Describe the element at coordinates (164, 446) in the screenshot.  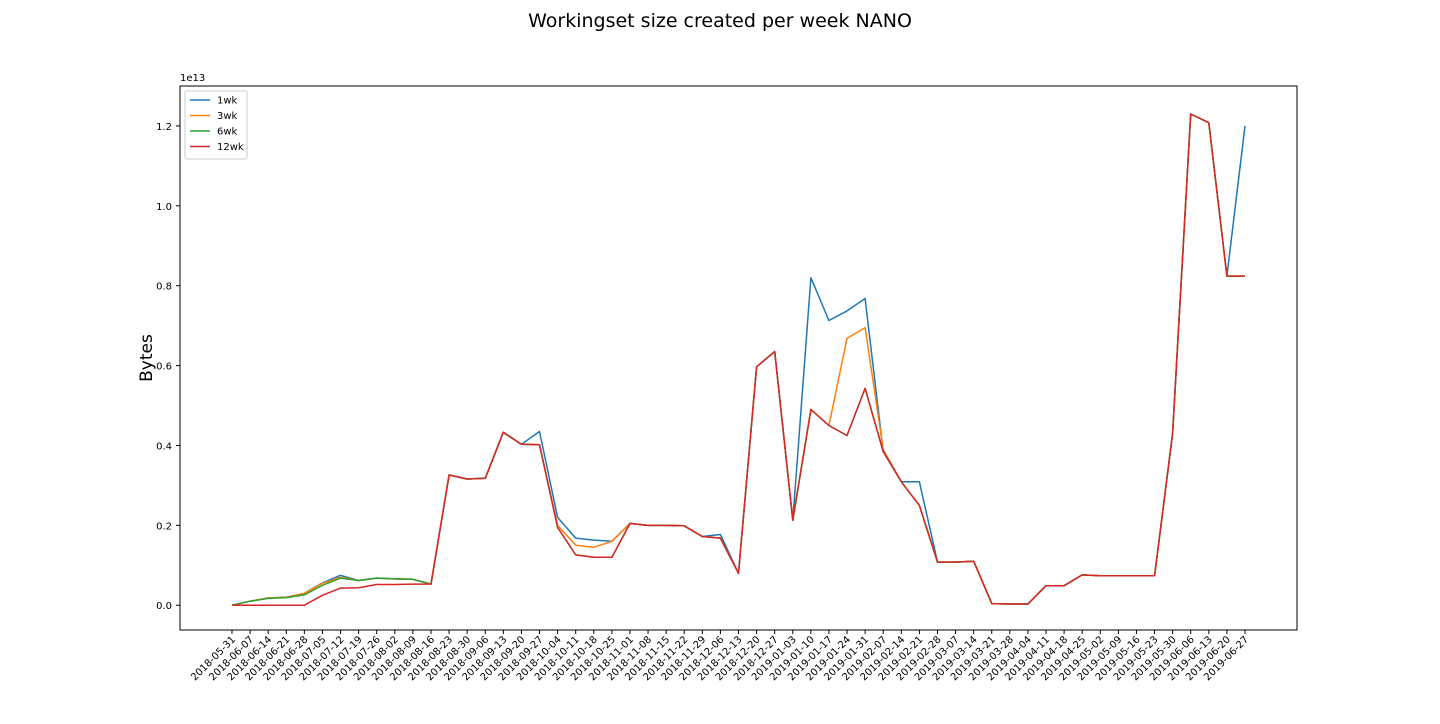
I see `y-tick-label: 0.4` at that location.